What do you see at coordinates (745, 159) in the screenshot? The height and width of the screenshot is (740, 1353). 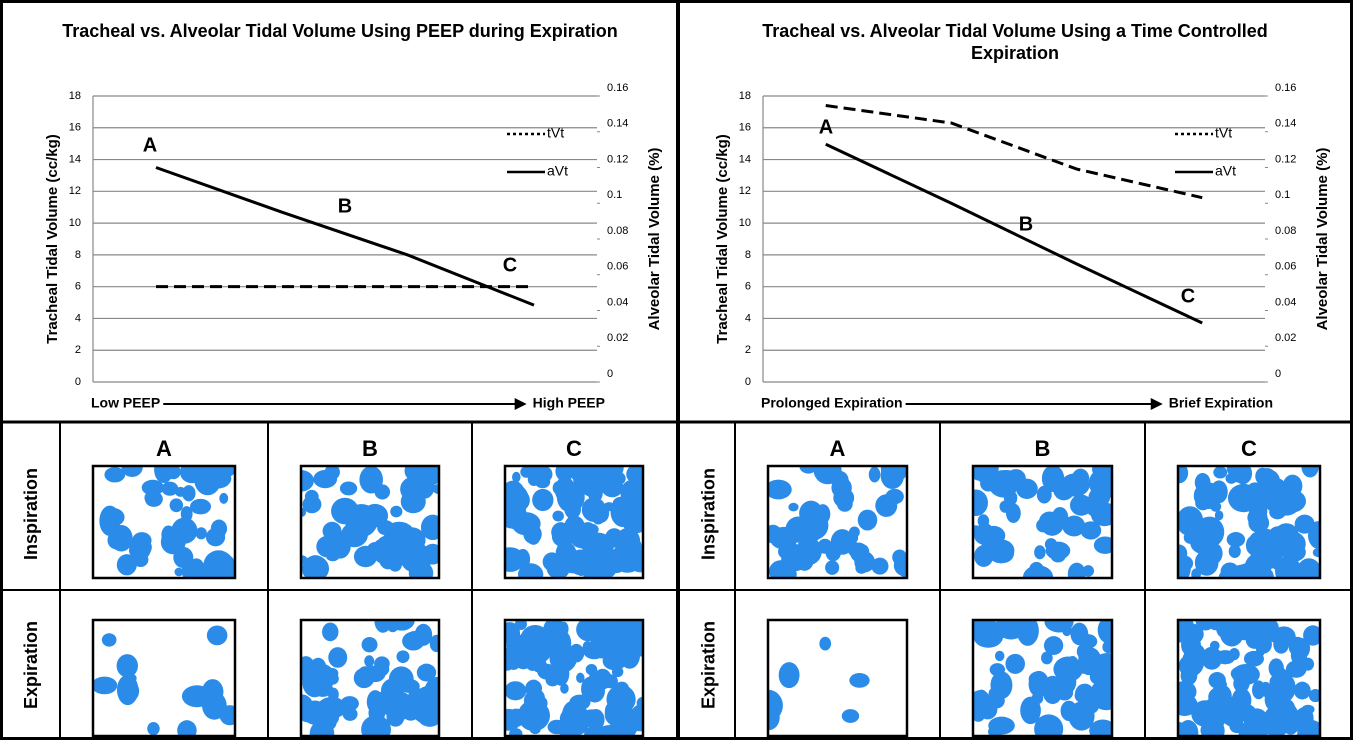 I see `y-tick-label: 14` at bounding box center [745, 159].